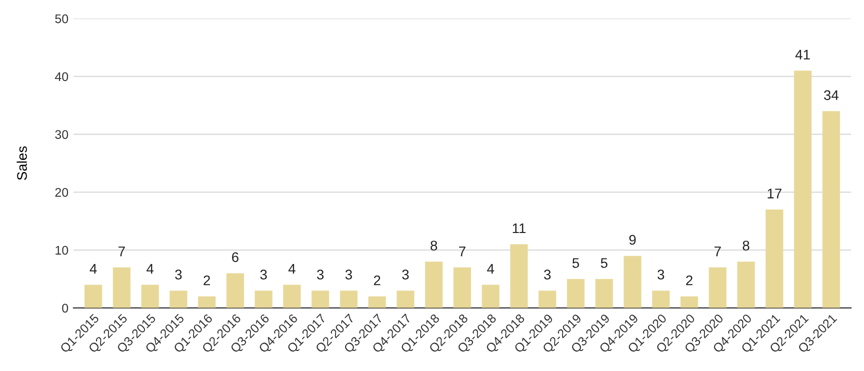 This screenshot has height=371, width=864. Describe the element at coordinates (61, 134) in the screenshot. I see `y-tick-label: 30` at that location.